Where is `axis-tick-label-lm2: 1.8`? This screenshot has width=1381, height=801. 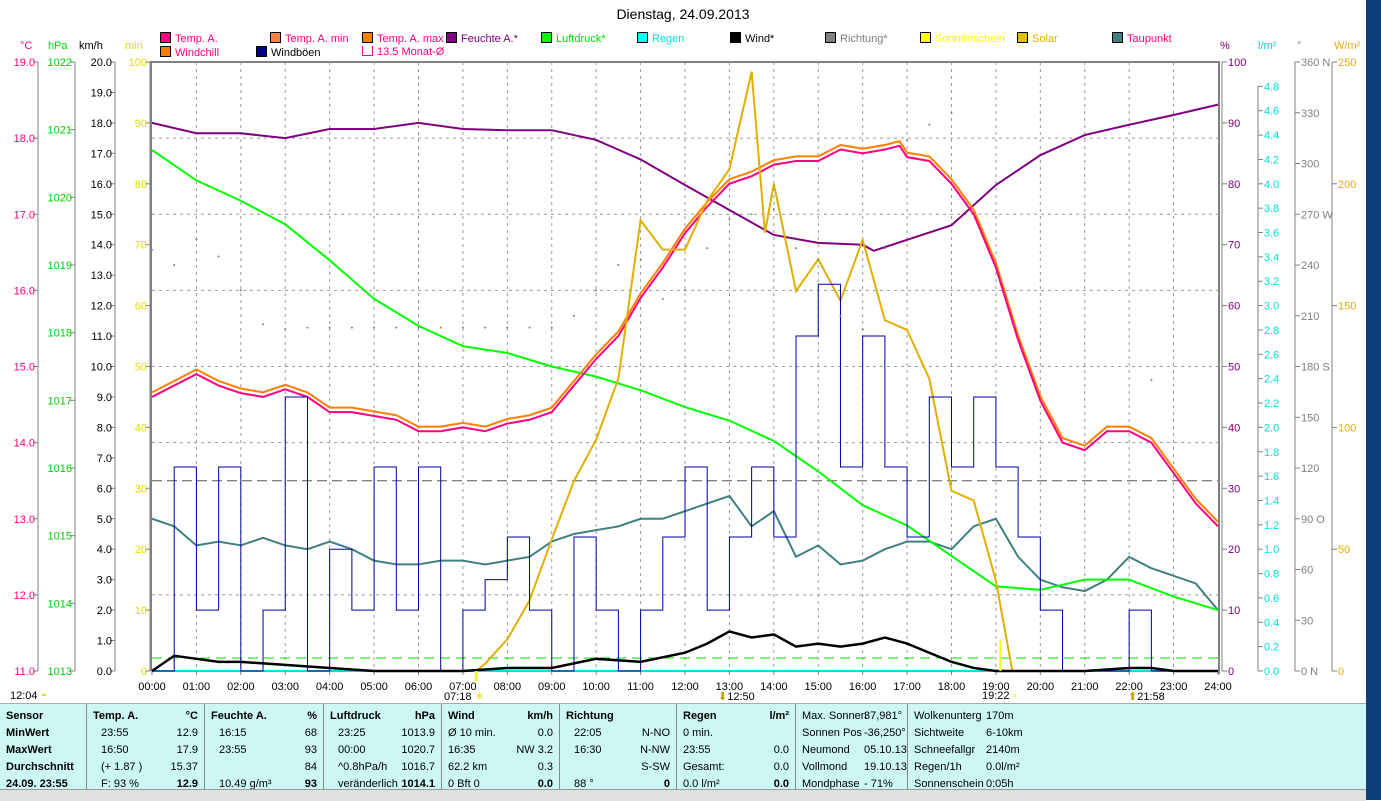
axis-tick-label-lm2: 1.8 is located at coordinates (1271, 453).